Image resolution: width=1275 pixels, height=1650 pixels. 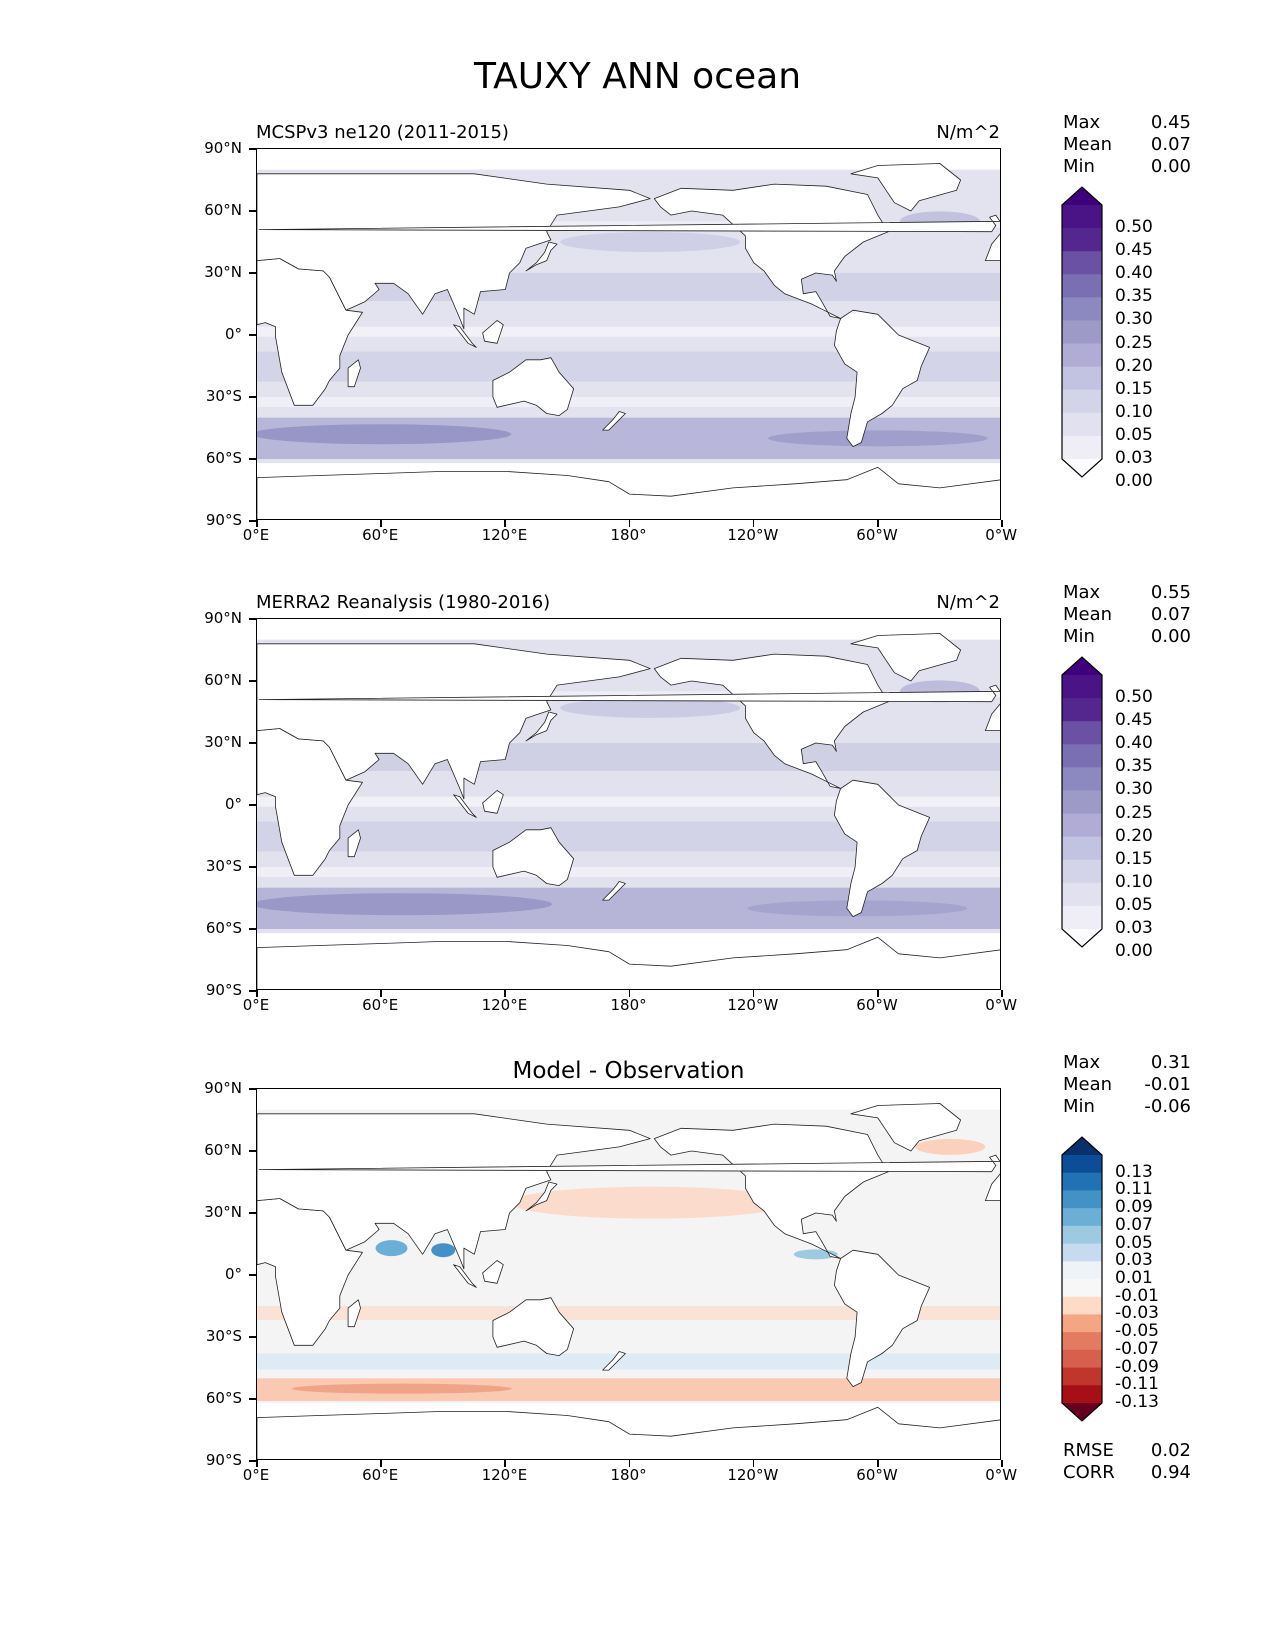 I want to click on sumatra-land, so click(x=465, y=336).